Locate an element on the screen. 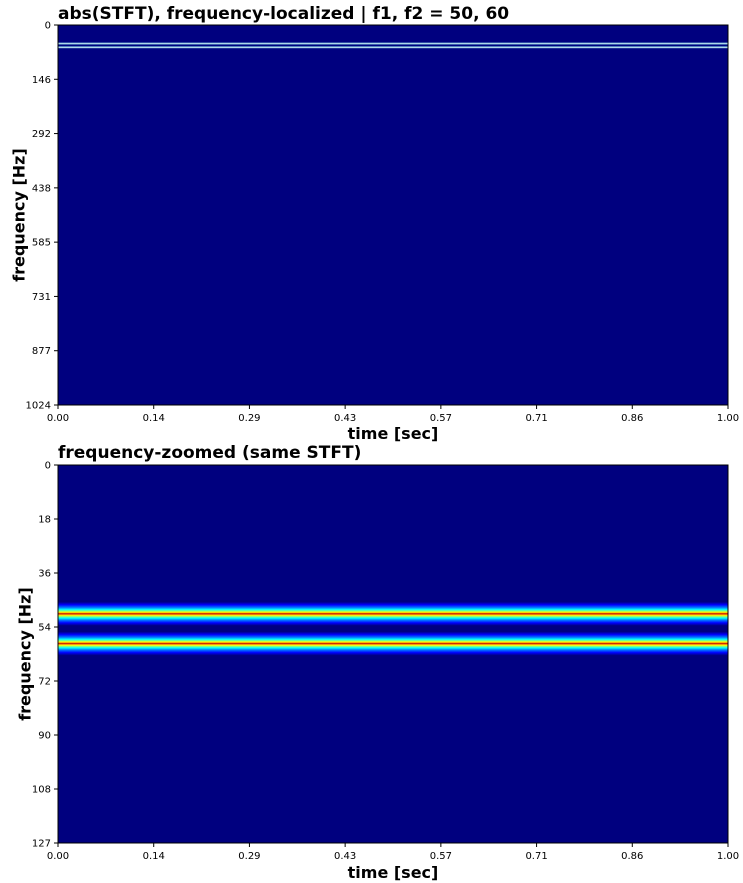 This screenshot has width=743, height=883. y-tick-label: 108 is located at coordinates (41, 790).